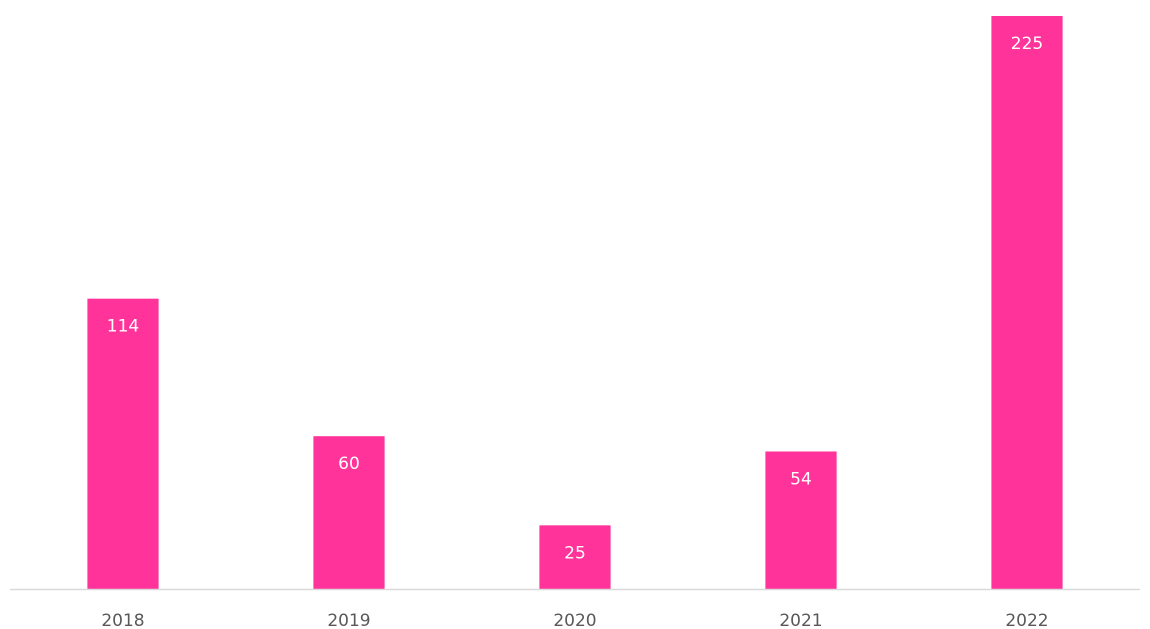 Image resolution: width=1150 pixels, height=629 pixels. I want to click on value-label: 225, so click(1027, 44).